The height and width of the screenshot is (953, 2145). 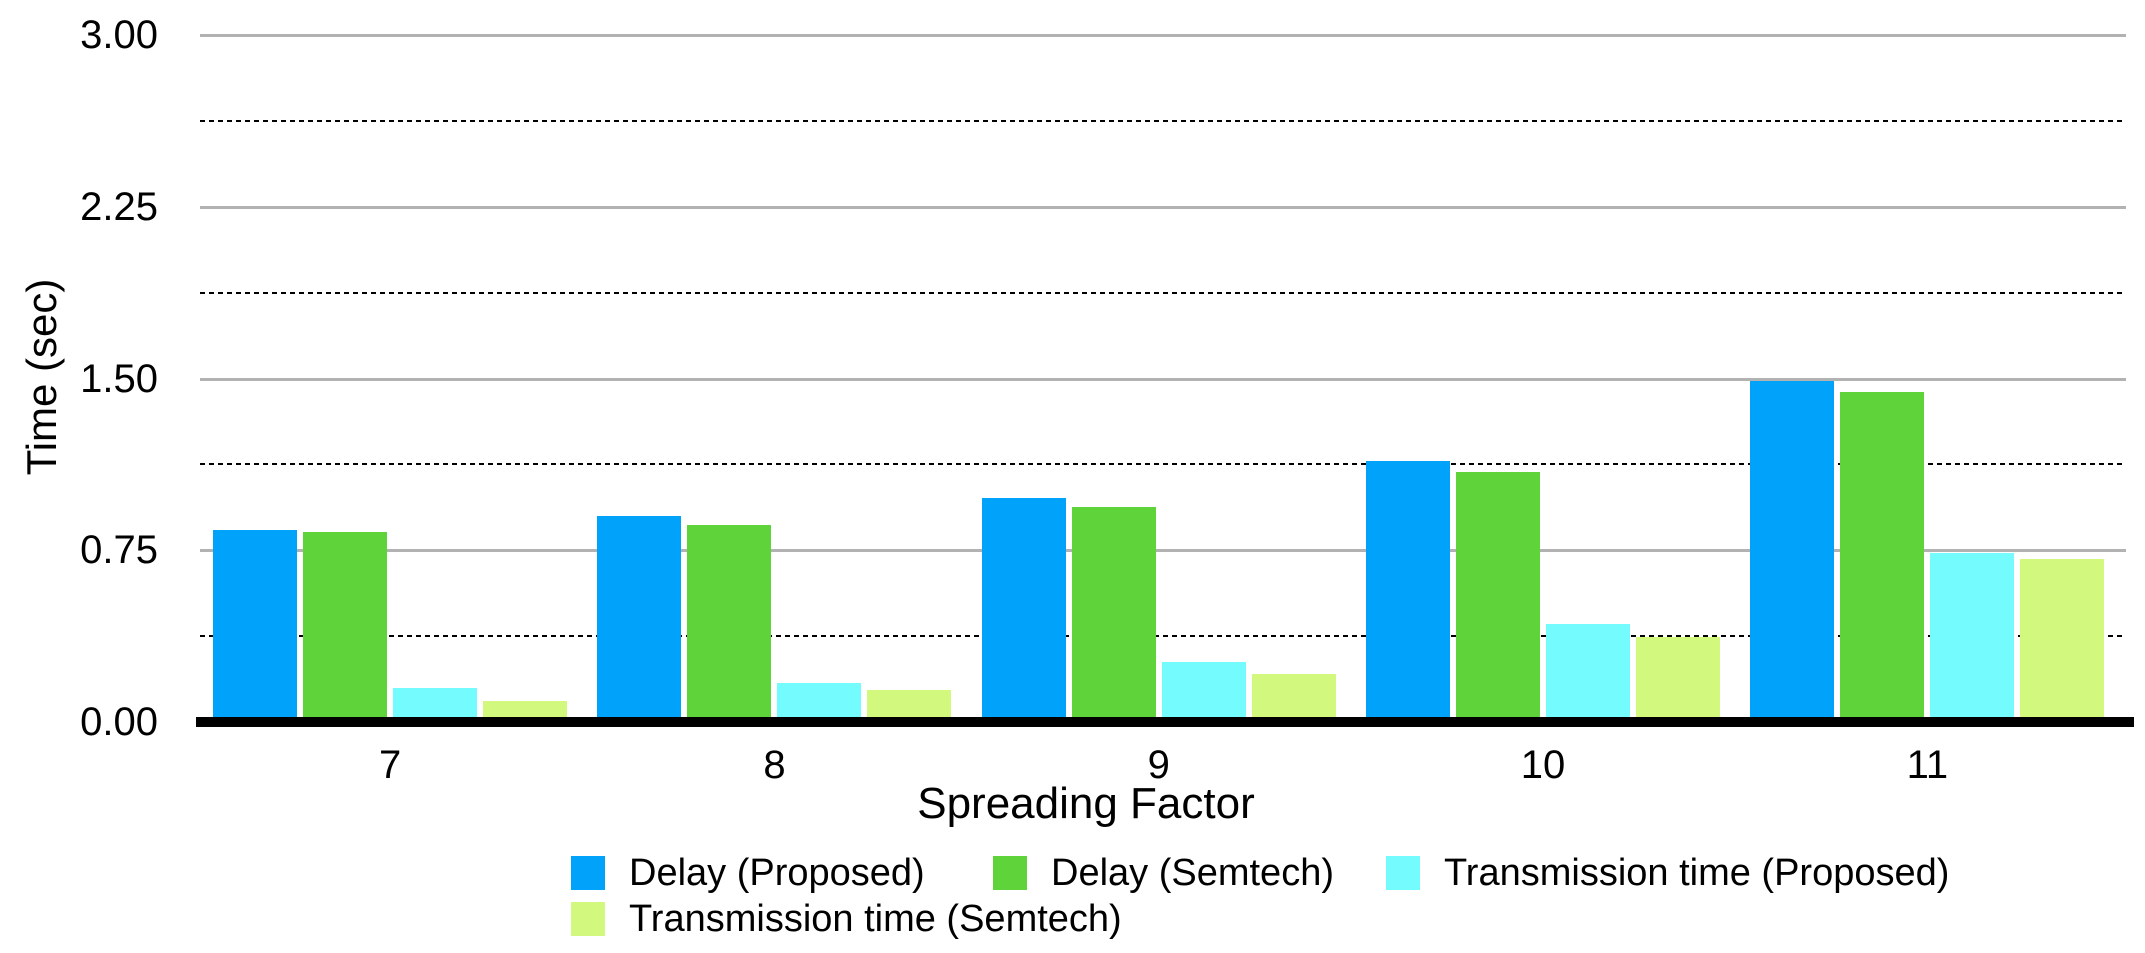 I want to click on legend-swatch-delay-semtech, so click(x=1010, y=873).